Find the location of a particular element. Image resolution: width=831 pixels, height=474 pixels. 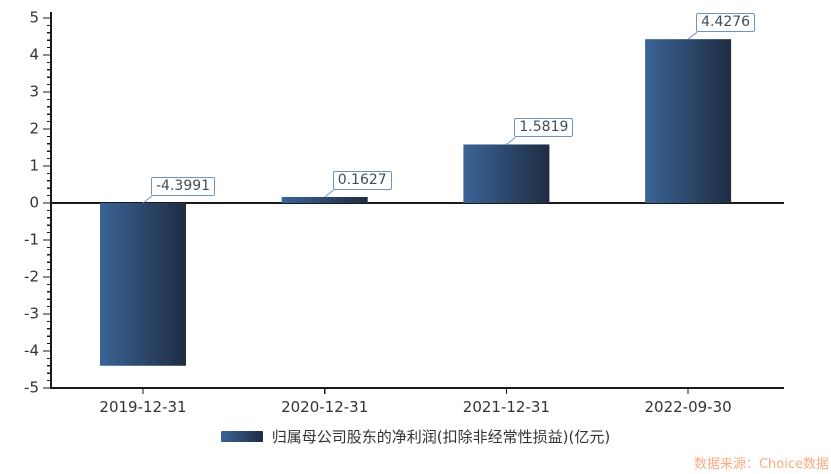

legend-swatch is located at coordinates (241, 436).